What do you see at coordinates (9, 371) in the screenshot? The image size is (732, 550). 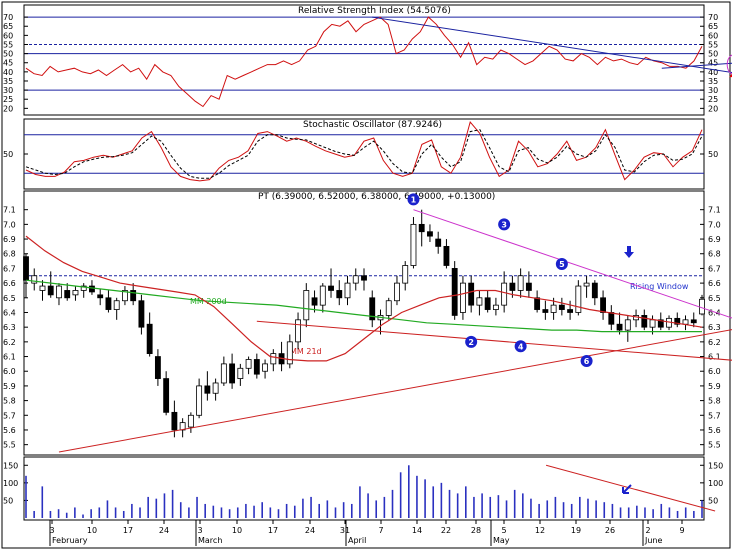 I see `price-tick-left: 6.0` at bounding box center [9, 371].